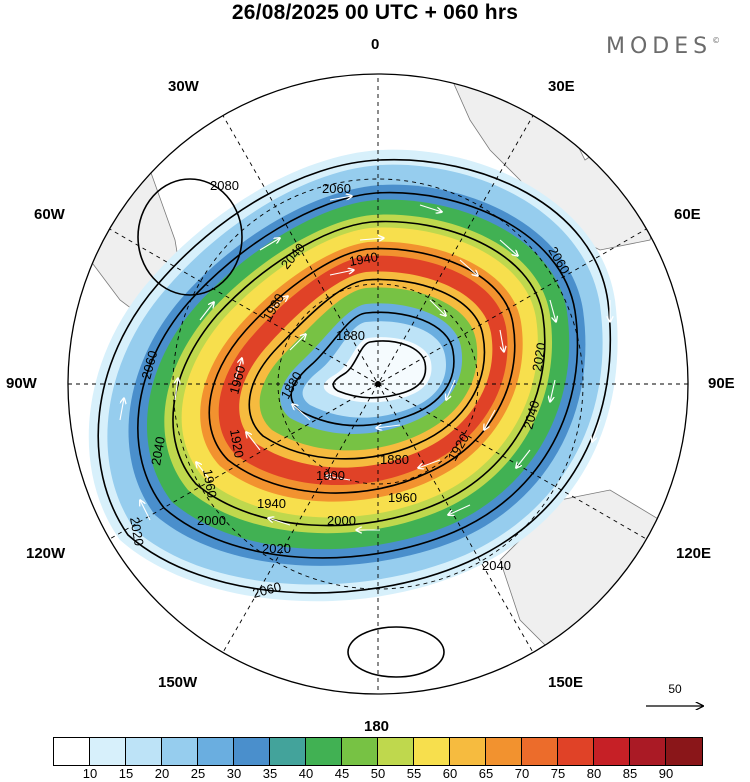 This screenshot has width=750, height=782. I want to click on contour-label: 1900, so click(330, 475).